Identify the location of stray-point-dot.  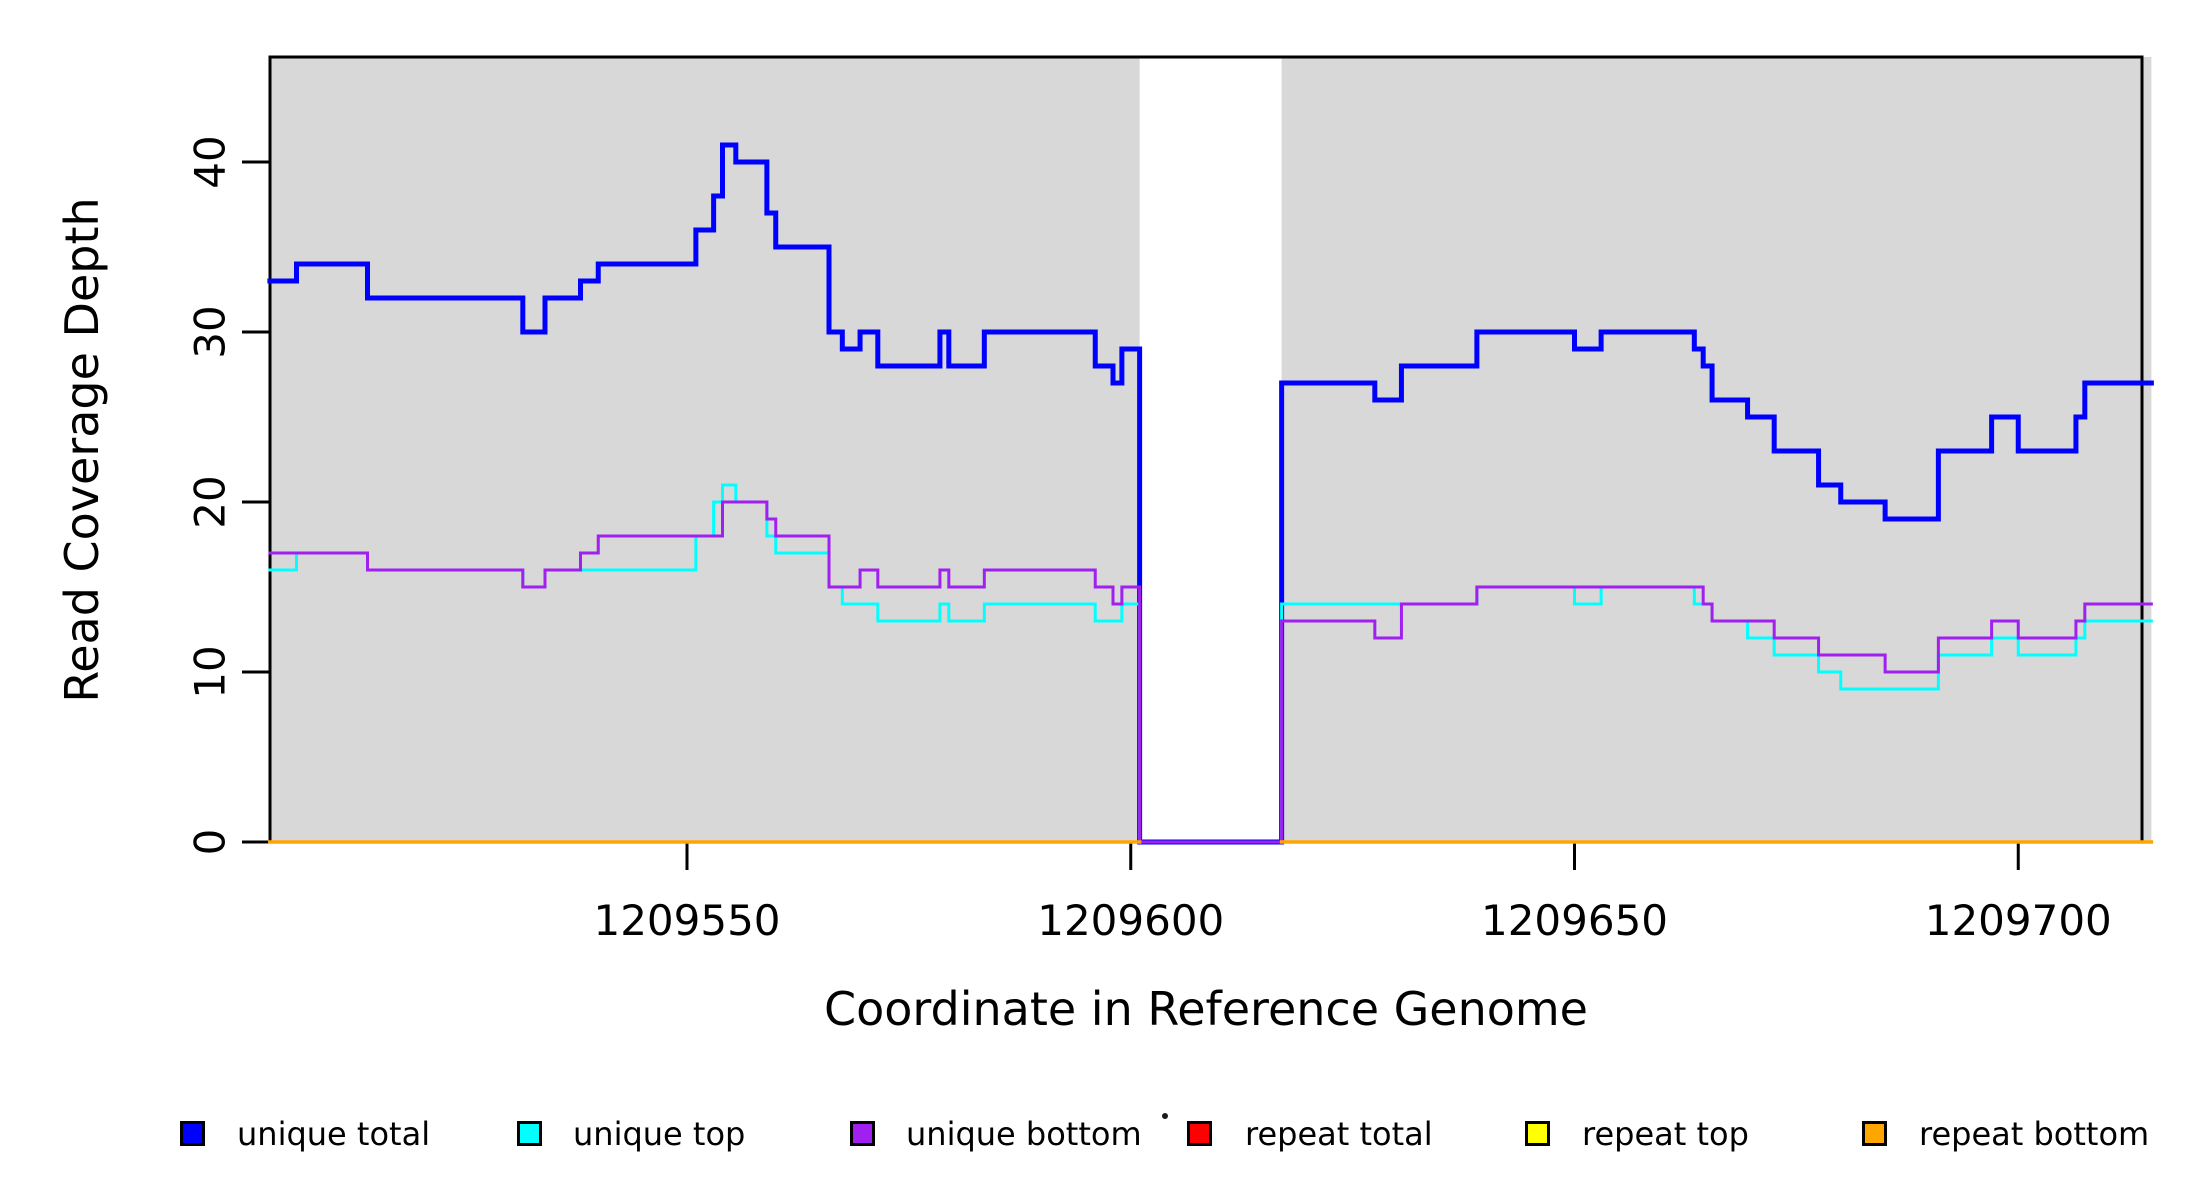
(1165, 1116).